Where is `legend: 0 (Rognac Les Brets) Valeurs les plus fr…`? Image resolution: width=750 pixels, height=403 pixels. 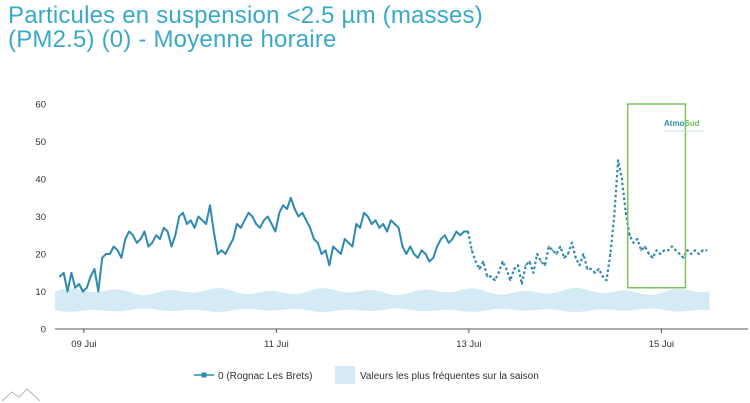 legend: 0 (Rognac Les Brets) Valeurs les plus fr… is located at coordinates (366, 375).